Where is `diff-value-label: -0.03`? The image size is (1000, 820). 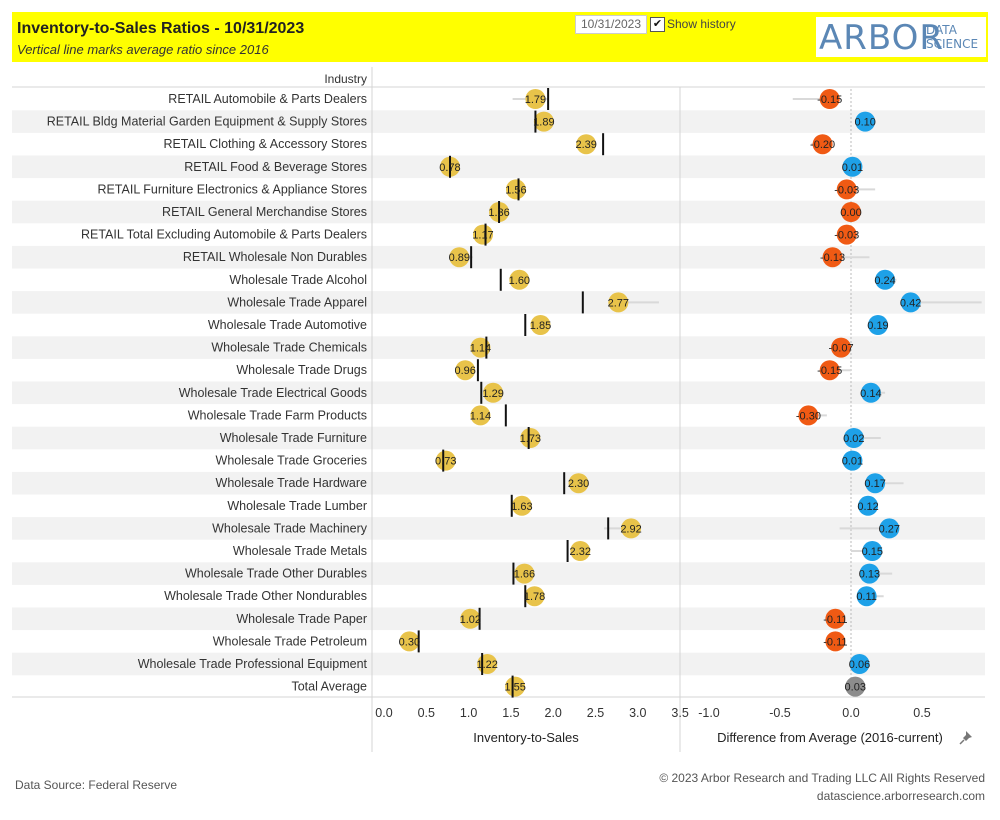
diff-value-label: -0.03 is located at coordinates (846, 190).